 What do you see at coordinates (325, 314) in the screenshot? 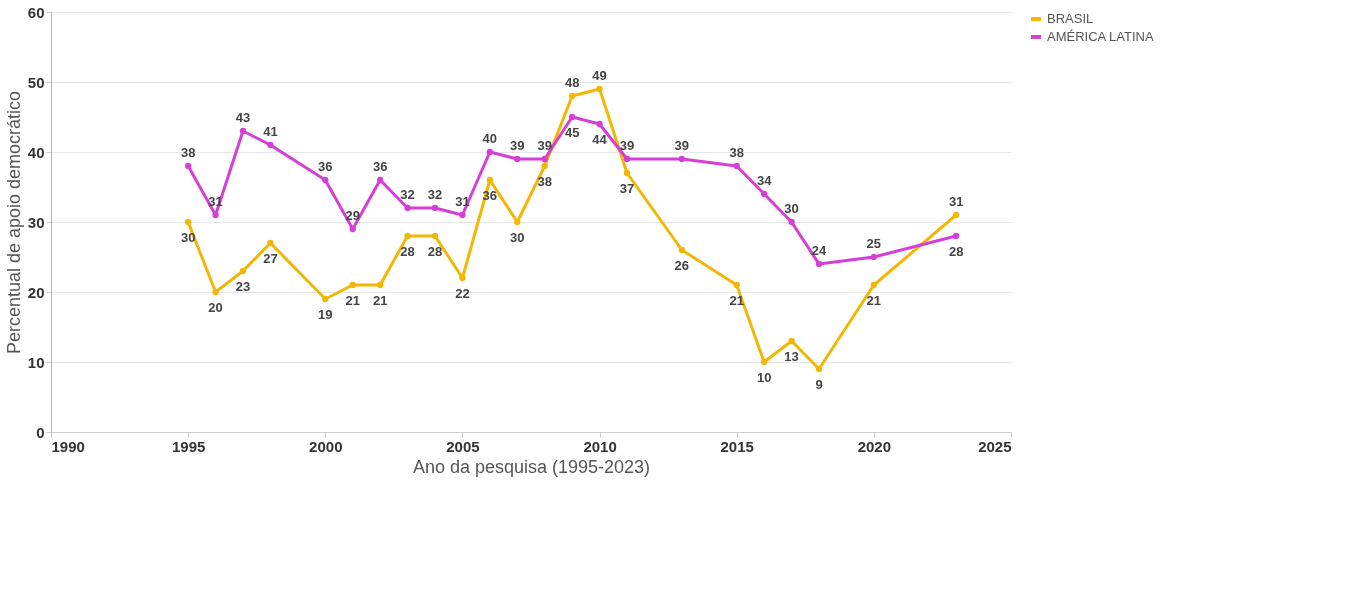
I see `data-label: 19` at bounding box center [325, 314].